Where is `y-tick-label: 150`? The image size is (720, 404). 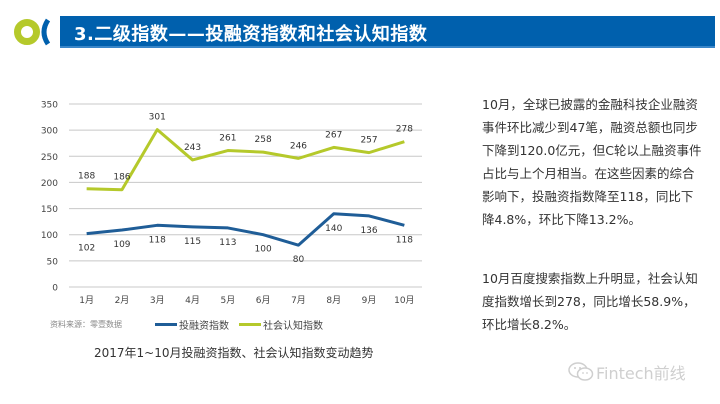
y-tick-label: 150 is located at coordinates (49, 210).